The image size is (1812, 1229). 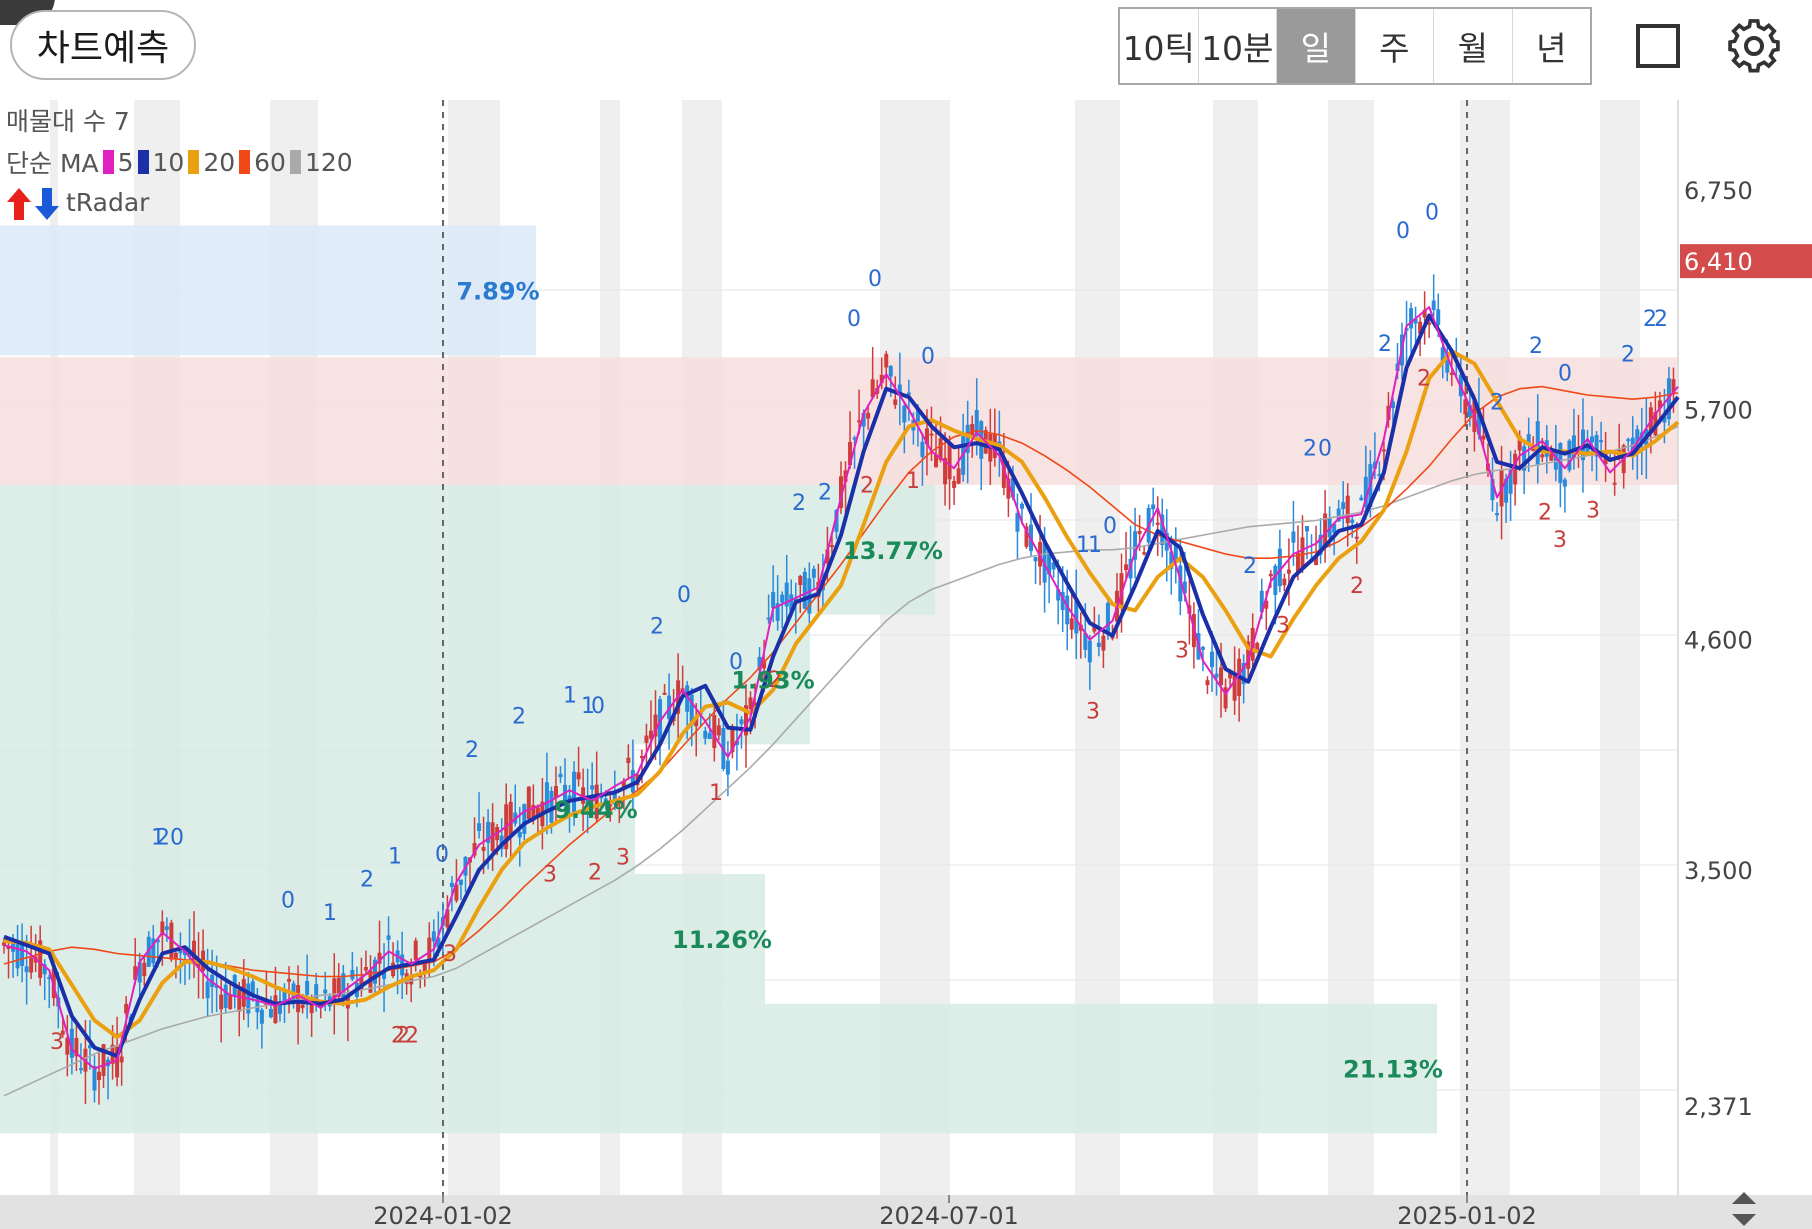 I want to click on period-tab-10min: 10분, so click(x=1238, y=46).